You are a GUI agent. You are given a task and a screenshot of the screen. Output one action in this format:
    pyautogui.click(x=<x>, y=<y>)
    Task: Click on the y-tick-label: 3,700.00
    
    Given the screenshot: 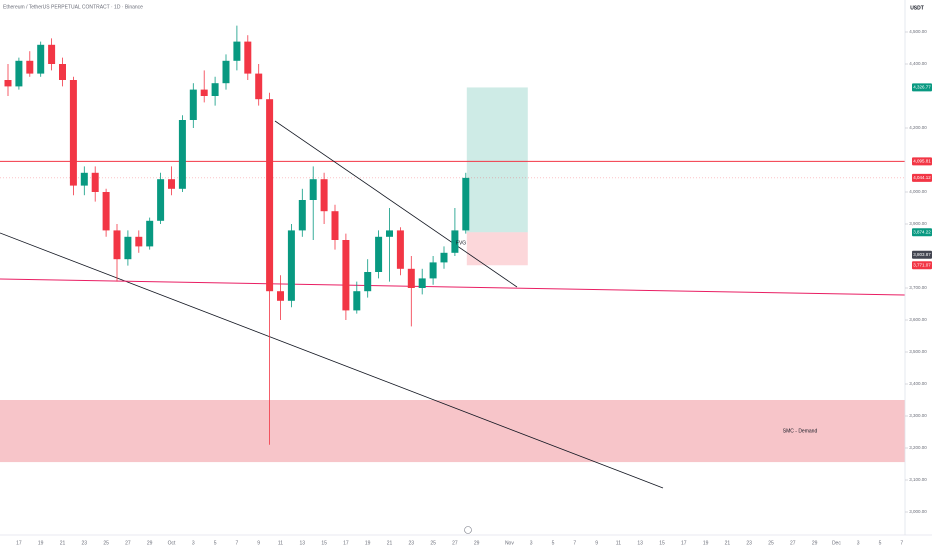 What is the action you would take?
    pyautogui.click(x=918, y=287)
    